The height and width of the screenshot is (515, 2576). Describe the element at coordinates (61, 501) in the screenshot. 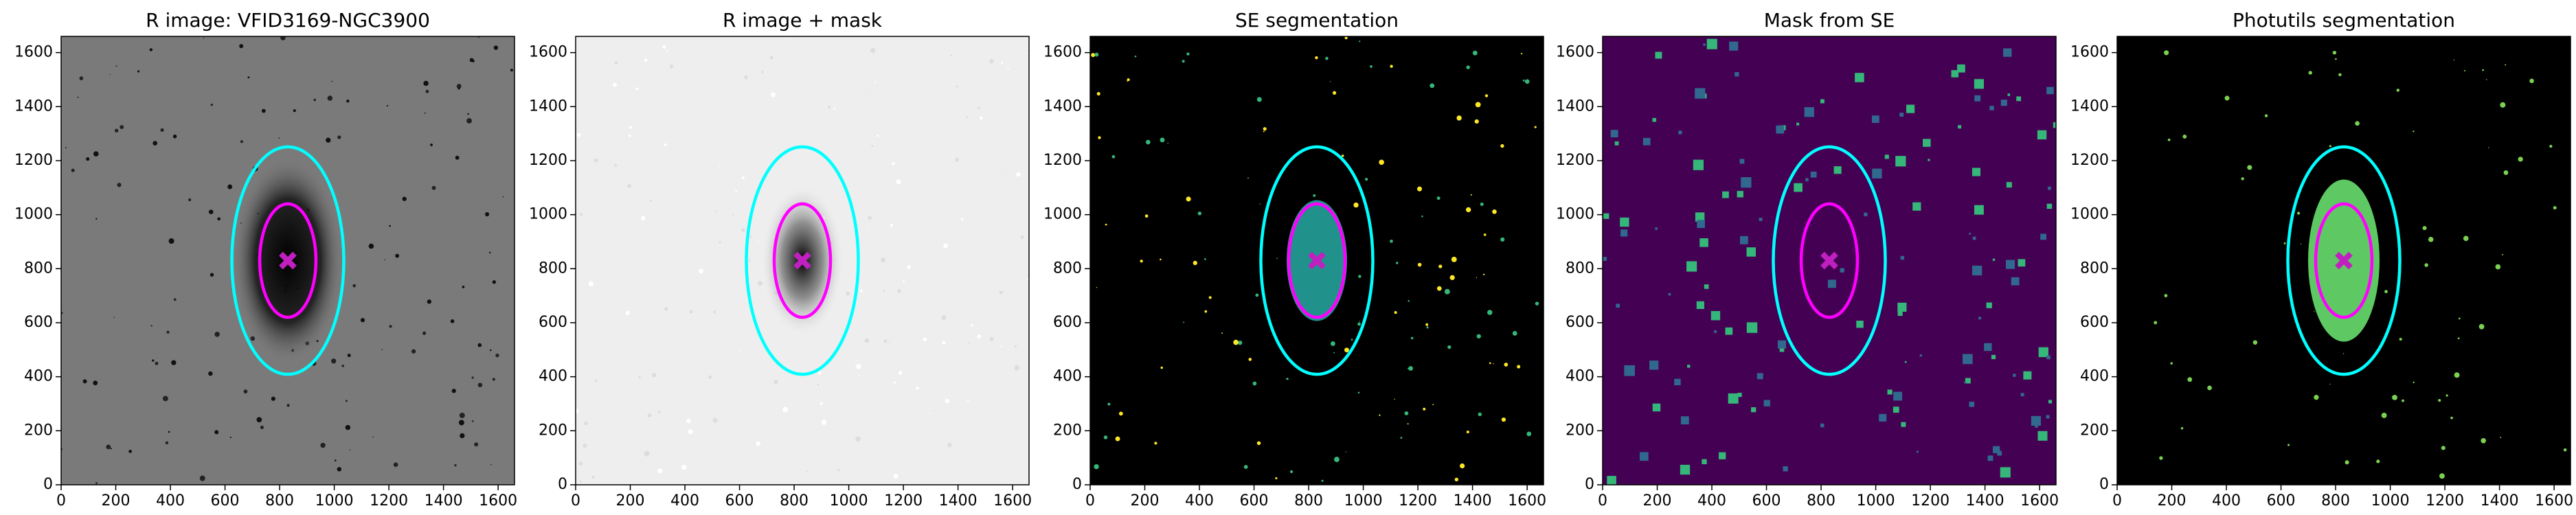

I see `x-tick-label: 0` at that location.